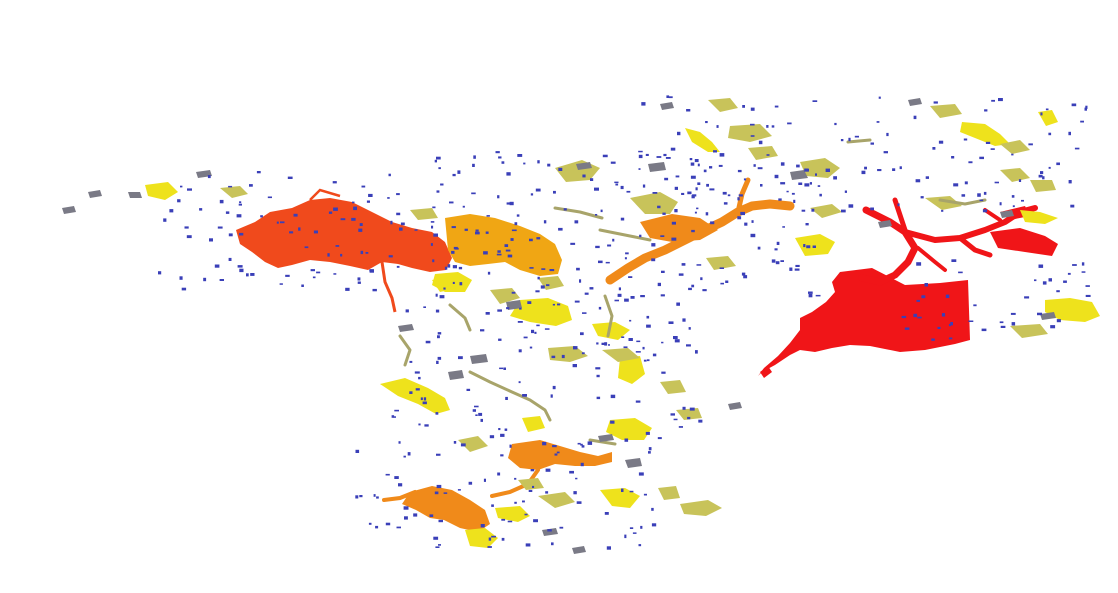  What do you see at coordinates (344, 250) in the screenshot?
I see `orange-red-west-region` at bounding box center [344, 250].